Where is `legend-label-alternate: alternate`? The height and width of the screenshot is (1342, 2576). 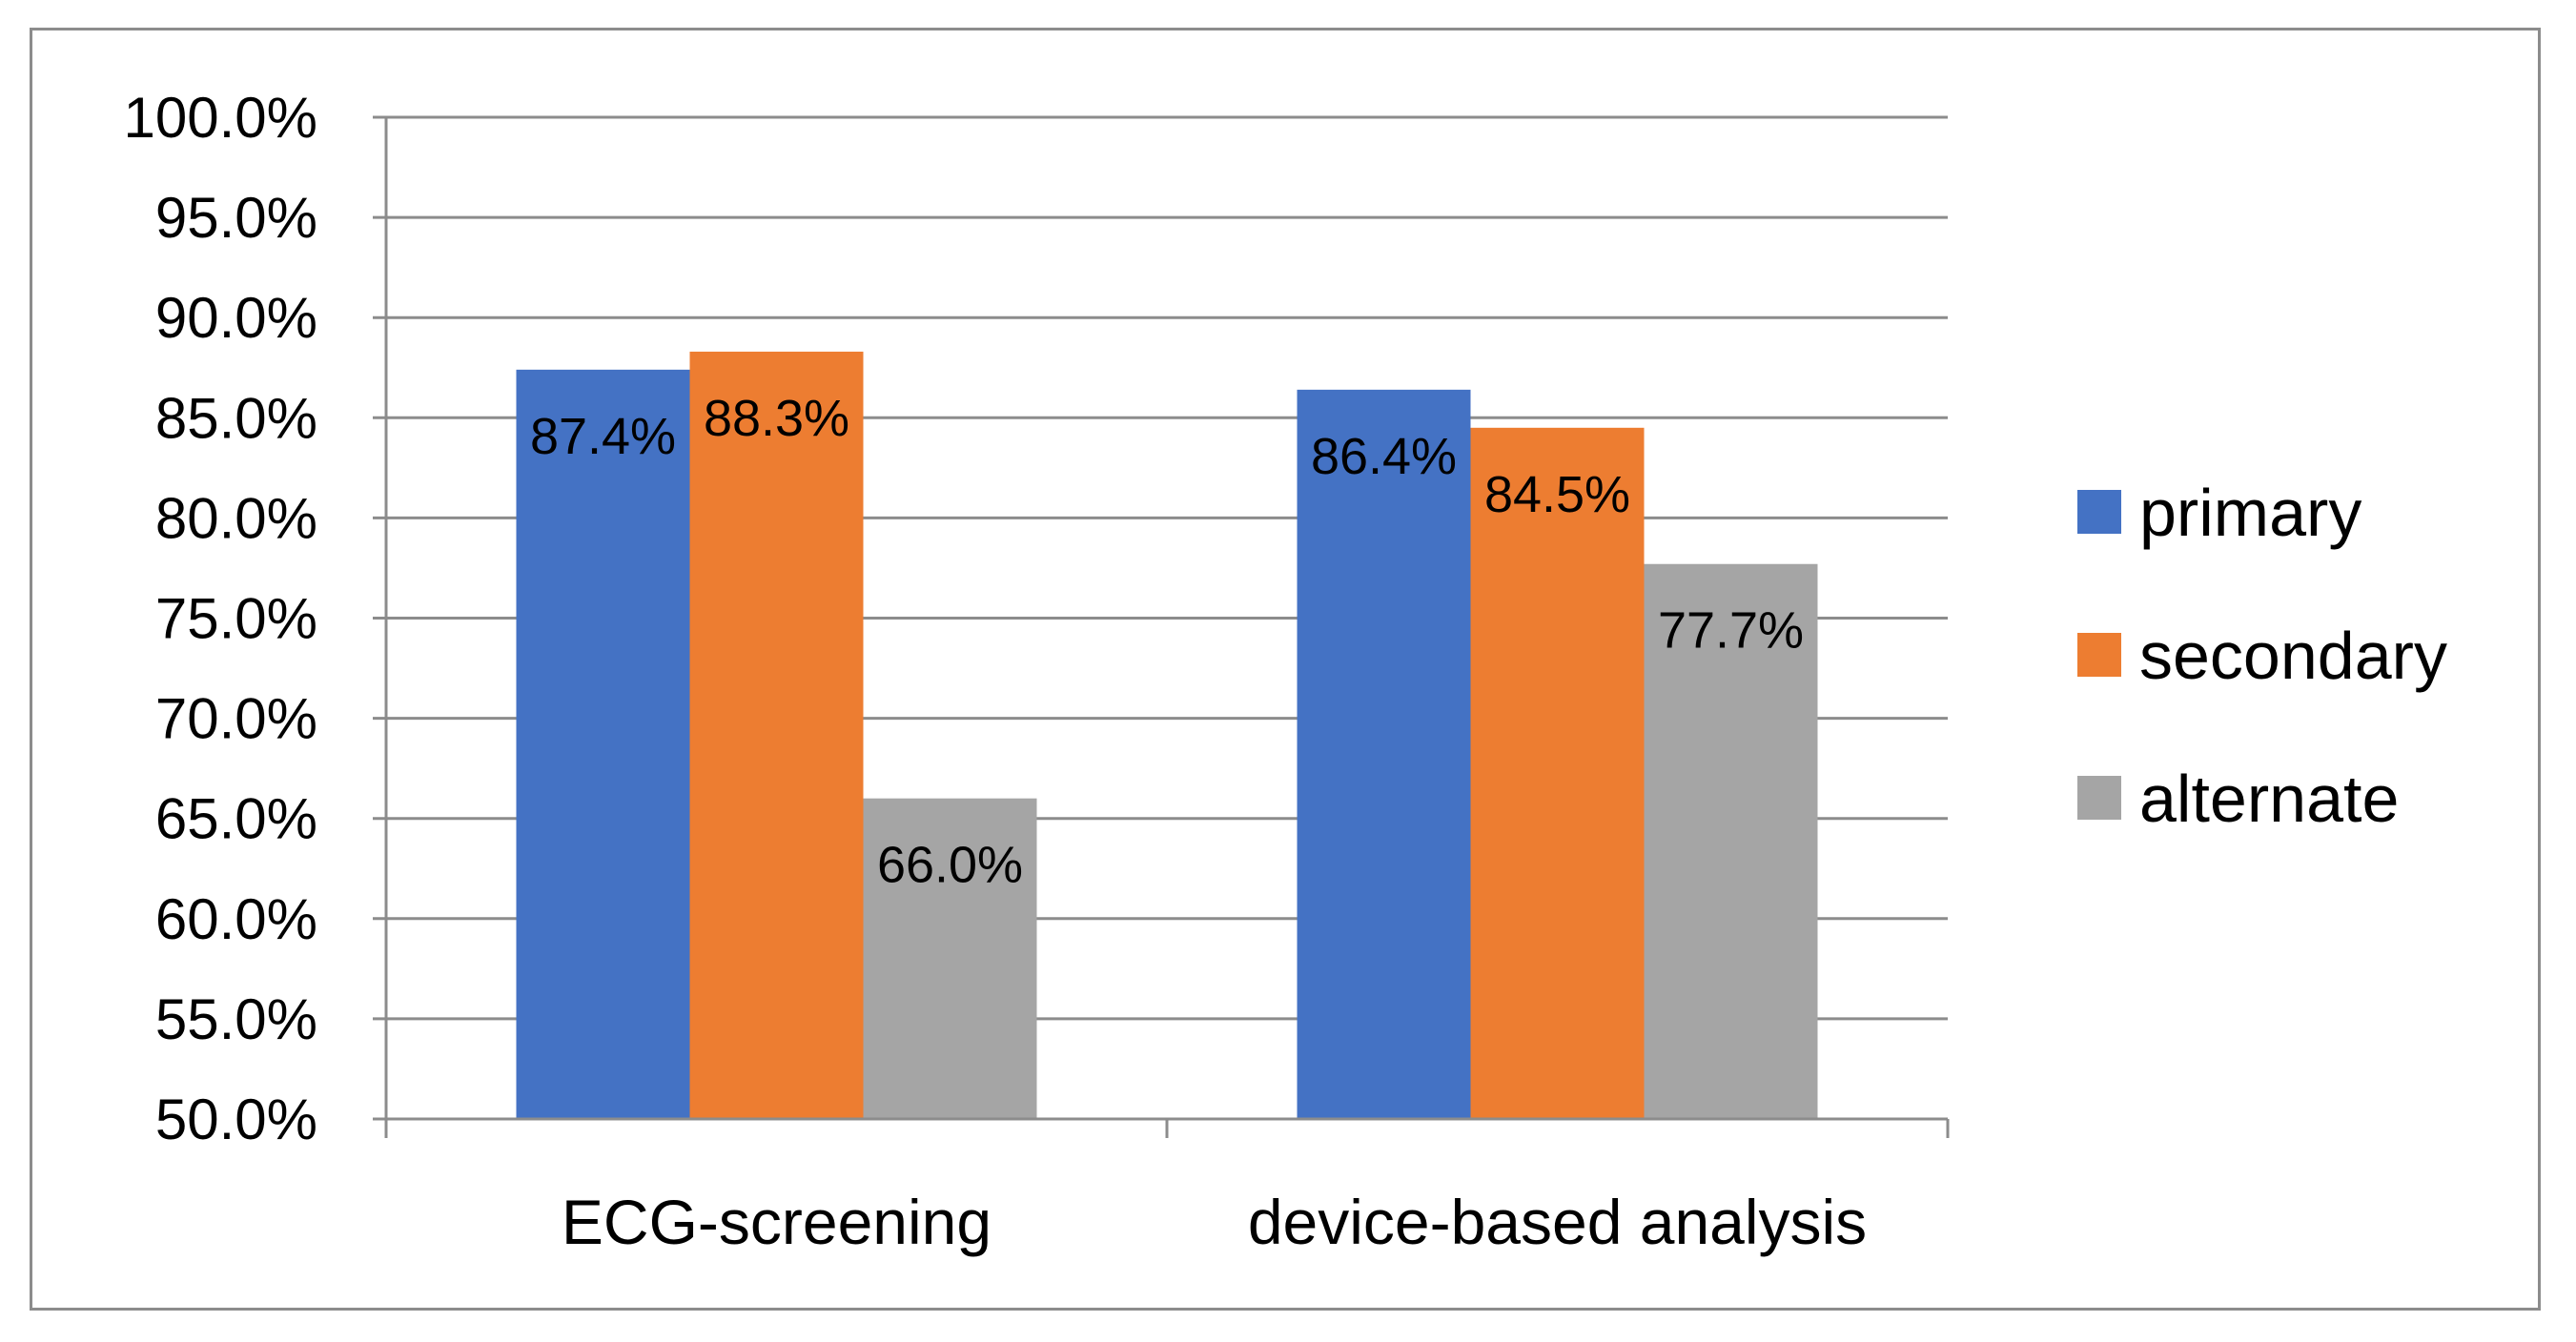
legend-label-alternate: alternate is located at coordinates (2269, 799).